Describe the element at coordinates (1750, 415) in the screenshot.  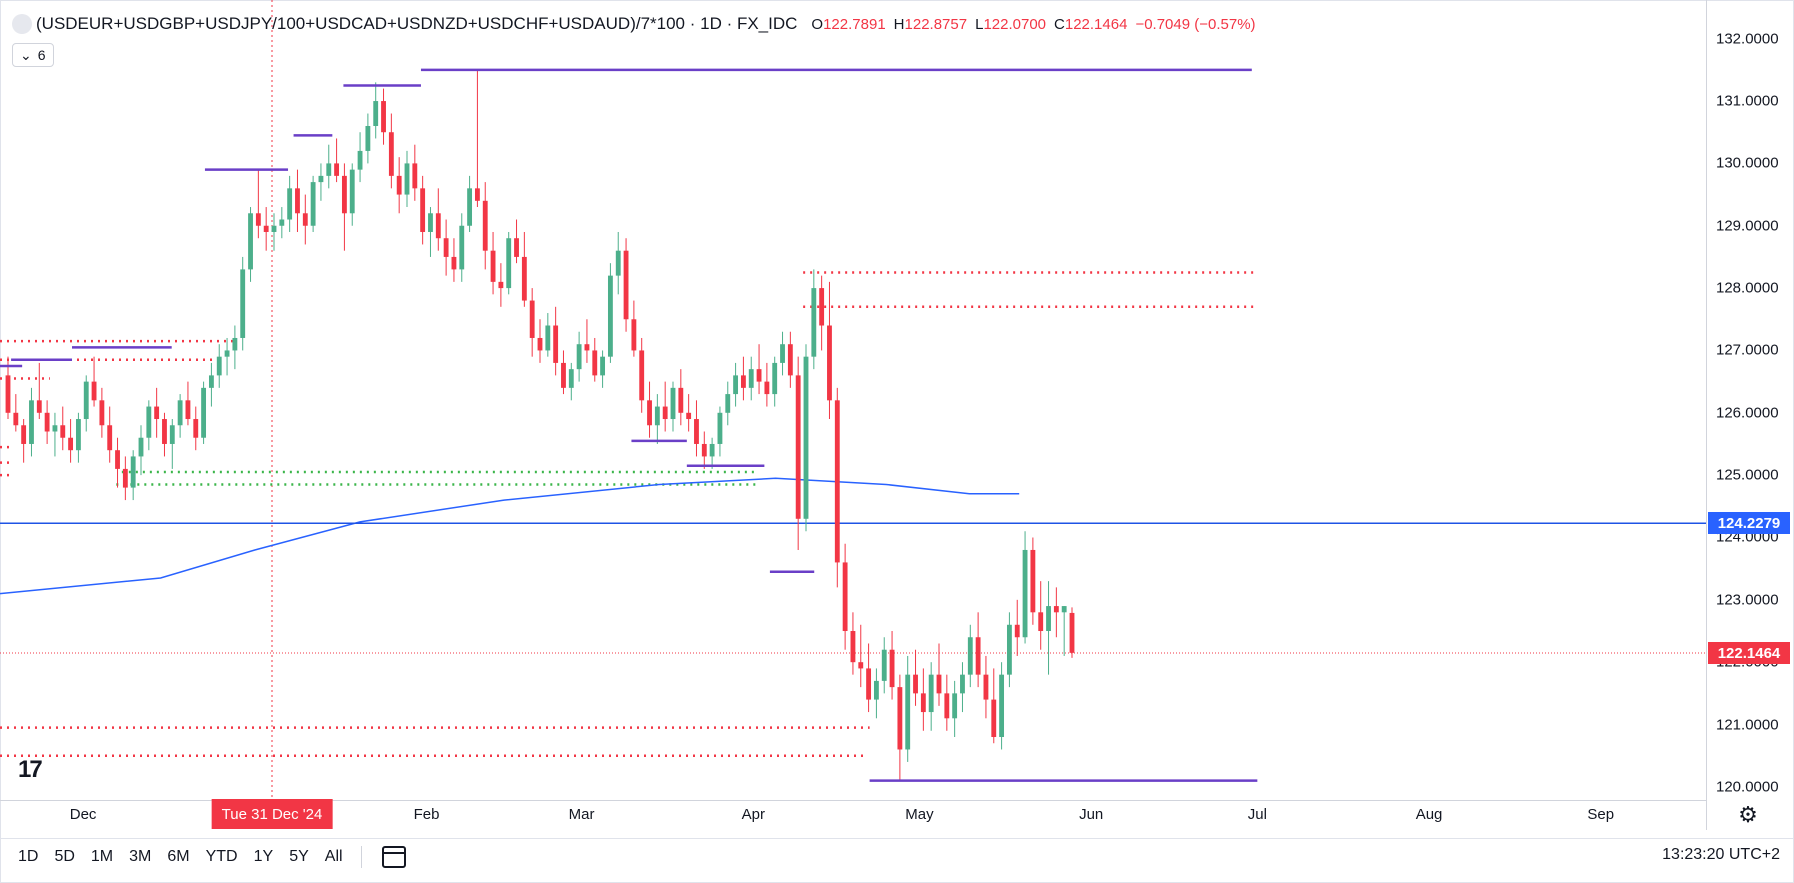
I see `price-scale` at that location.